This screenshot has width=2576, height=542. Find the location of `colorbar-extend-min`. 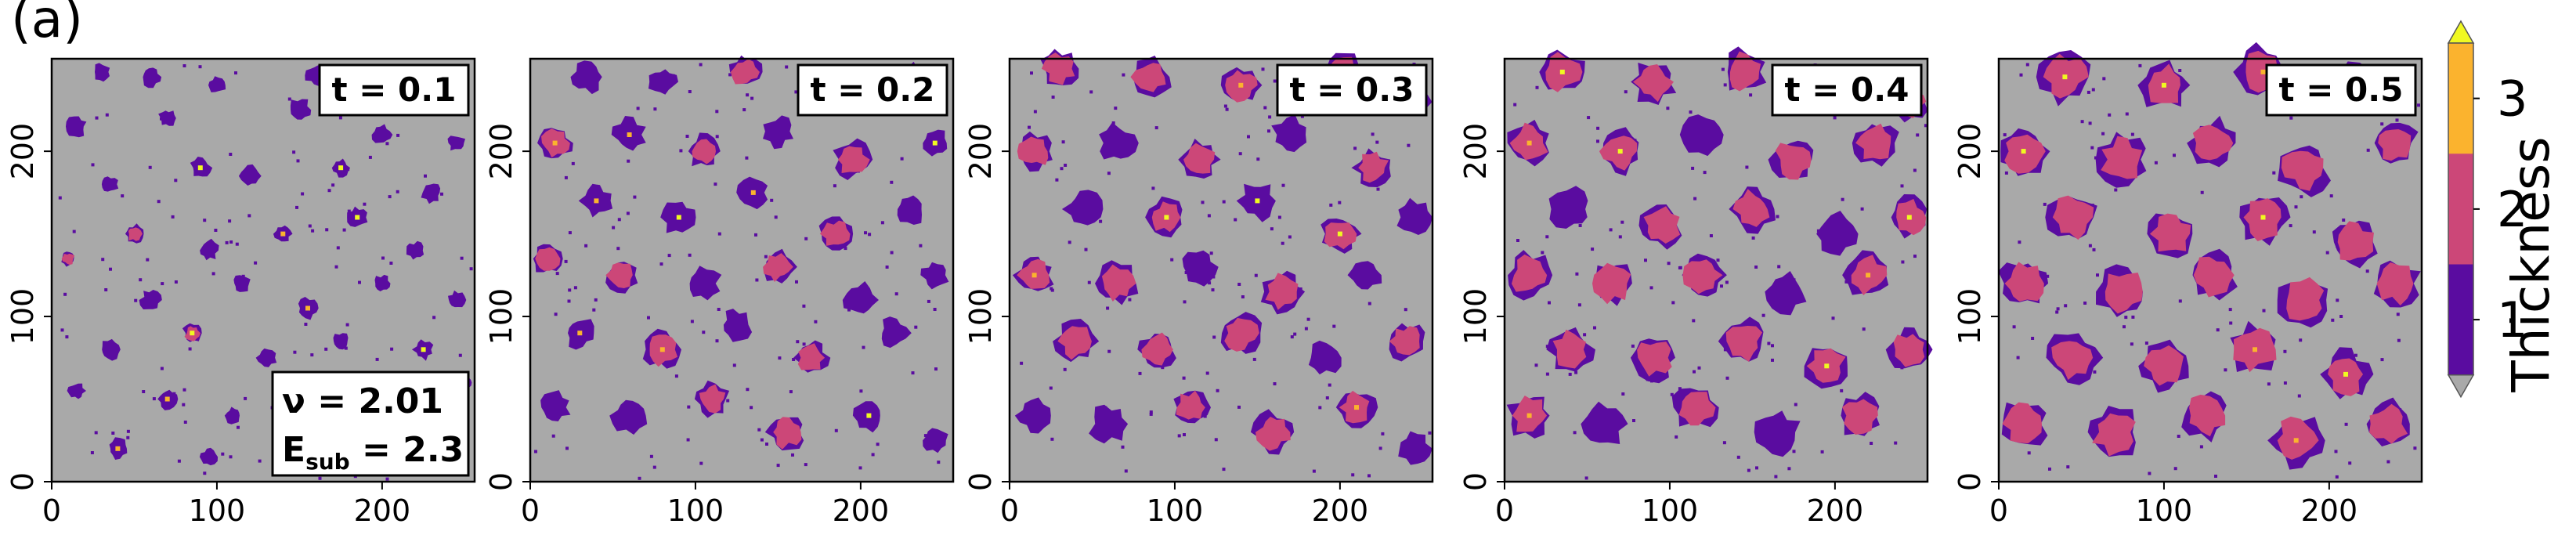

colorbar-extend-min is located at coordinates (2461, 387).